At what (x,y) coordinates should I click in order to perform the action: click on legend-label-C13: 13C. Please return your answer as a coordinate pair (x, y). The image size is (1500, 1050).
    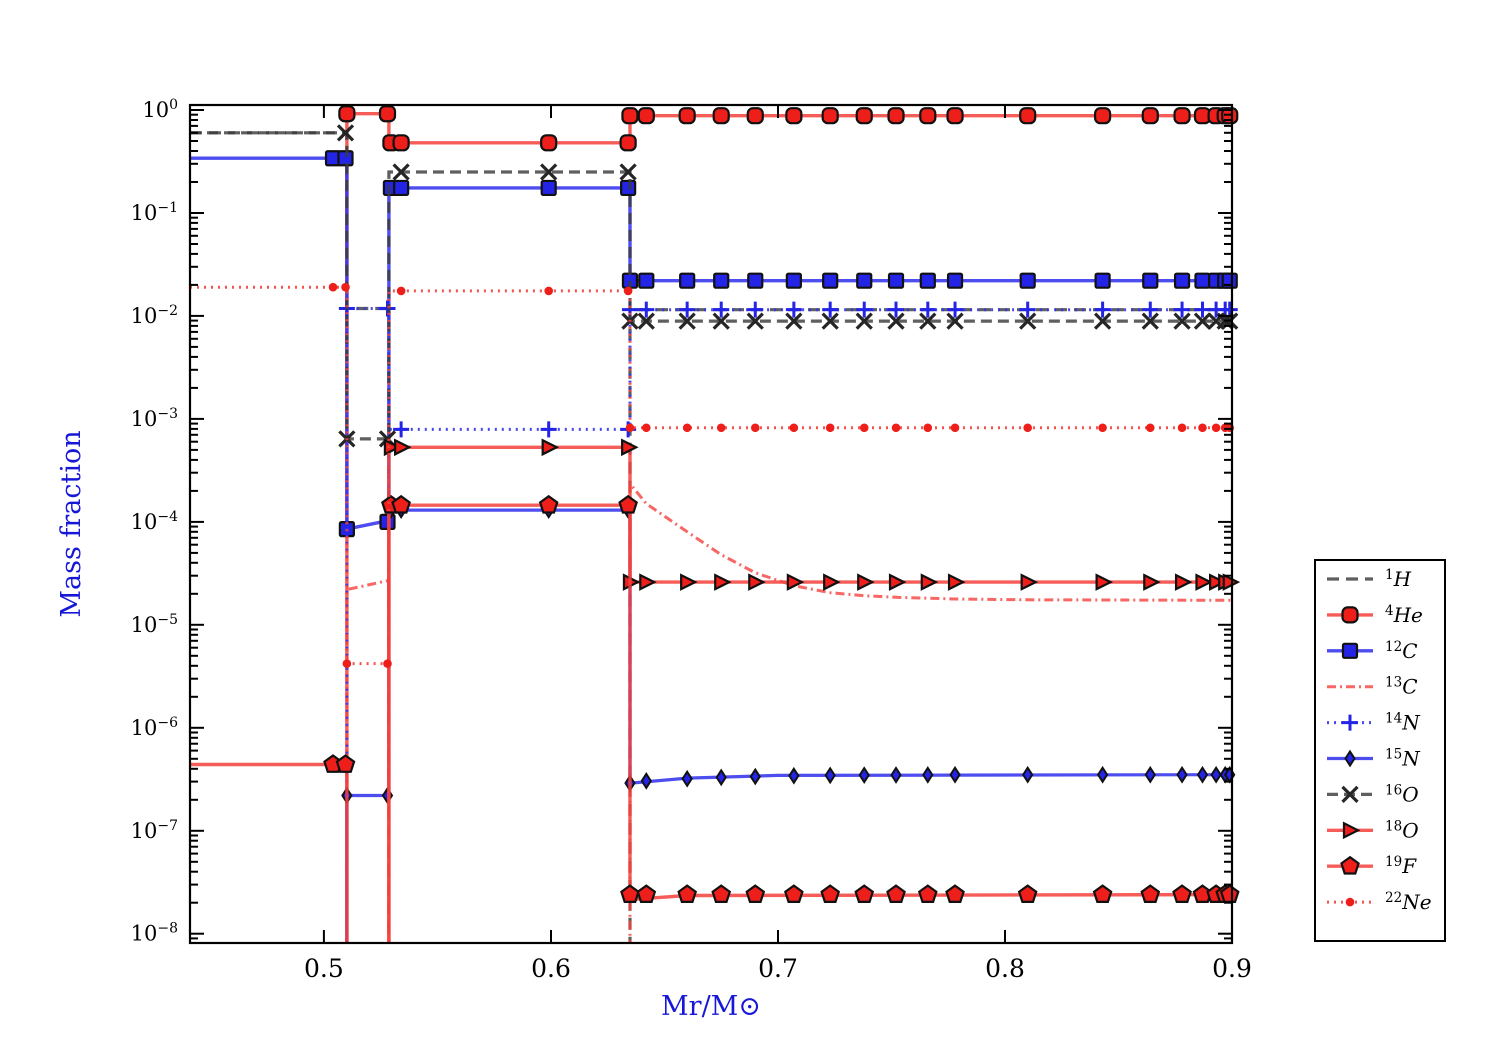
    Looking at the image, I should click on (1401, 687).